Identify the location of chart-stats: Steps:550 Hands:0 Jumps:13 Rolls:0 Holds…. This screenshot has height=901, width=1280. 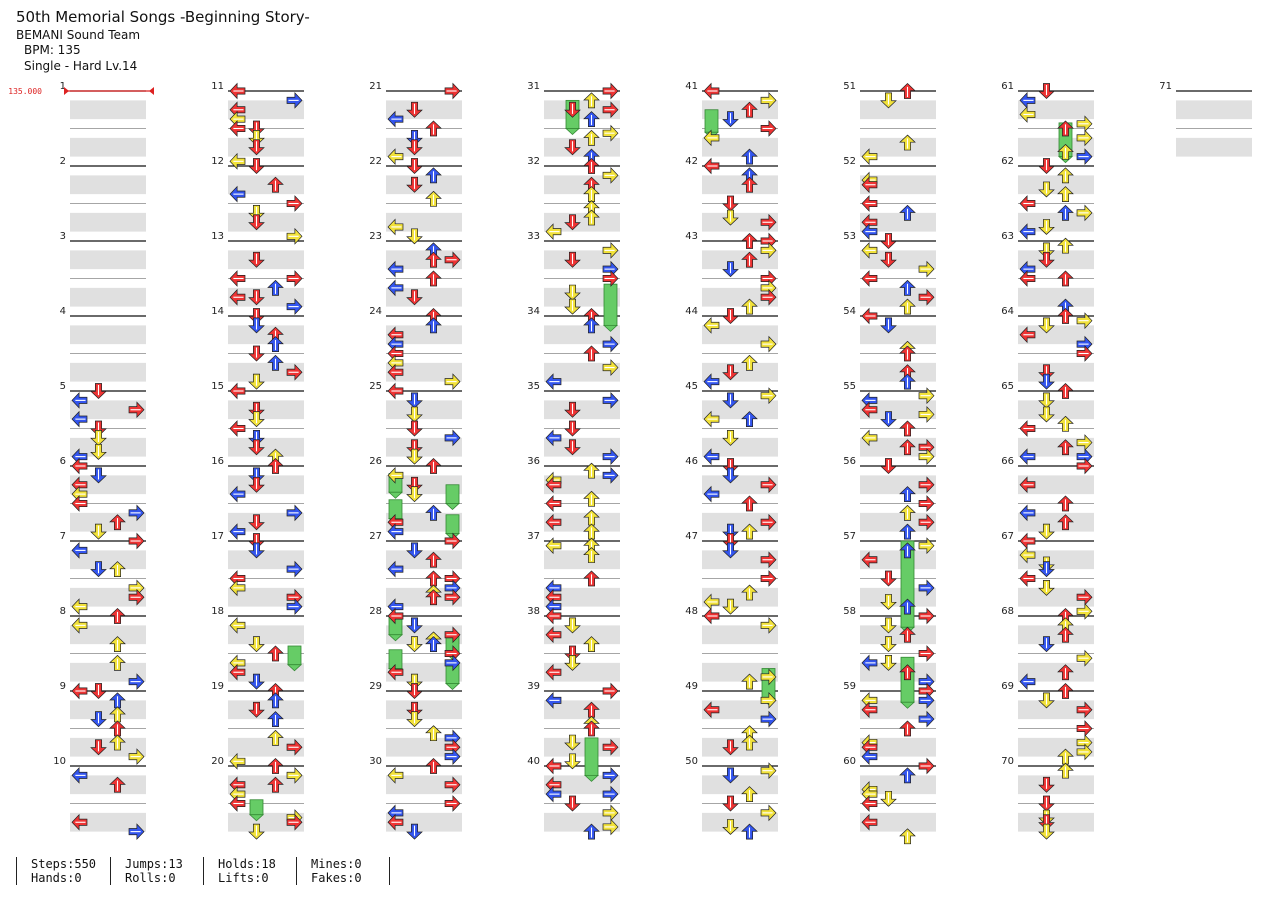
(203, 871).